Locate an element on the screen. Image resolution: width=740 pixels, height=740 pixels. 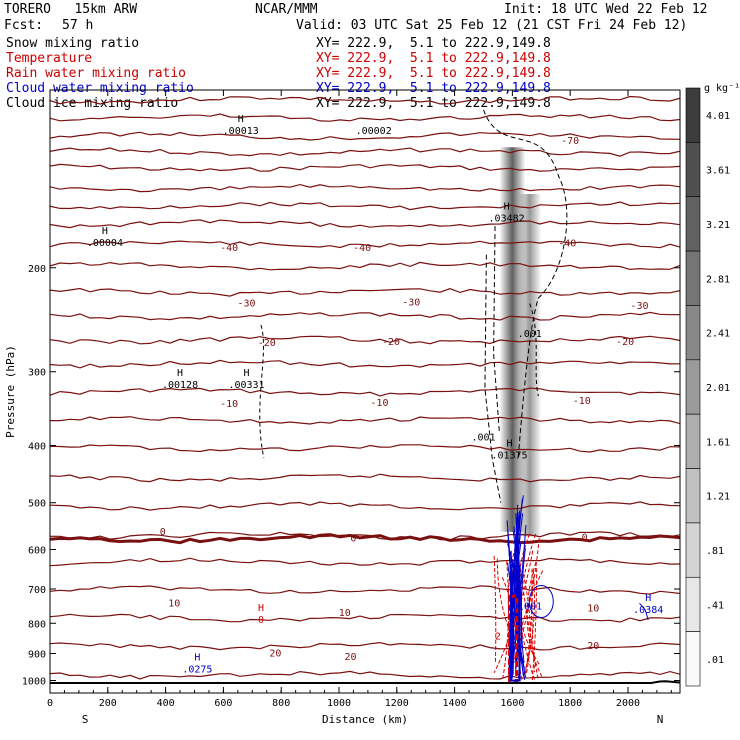
isotherm-label: 10 is located at coordinates (345, 613).